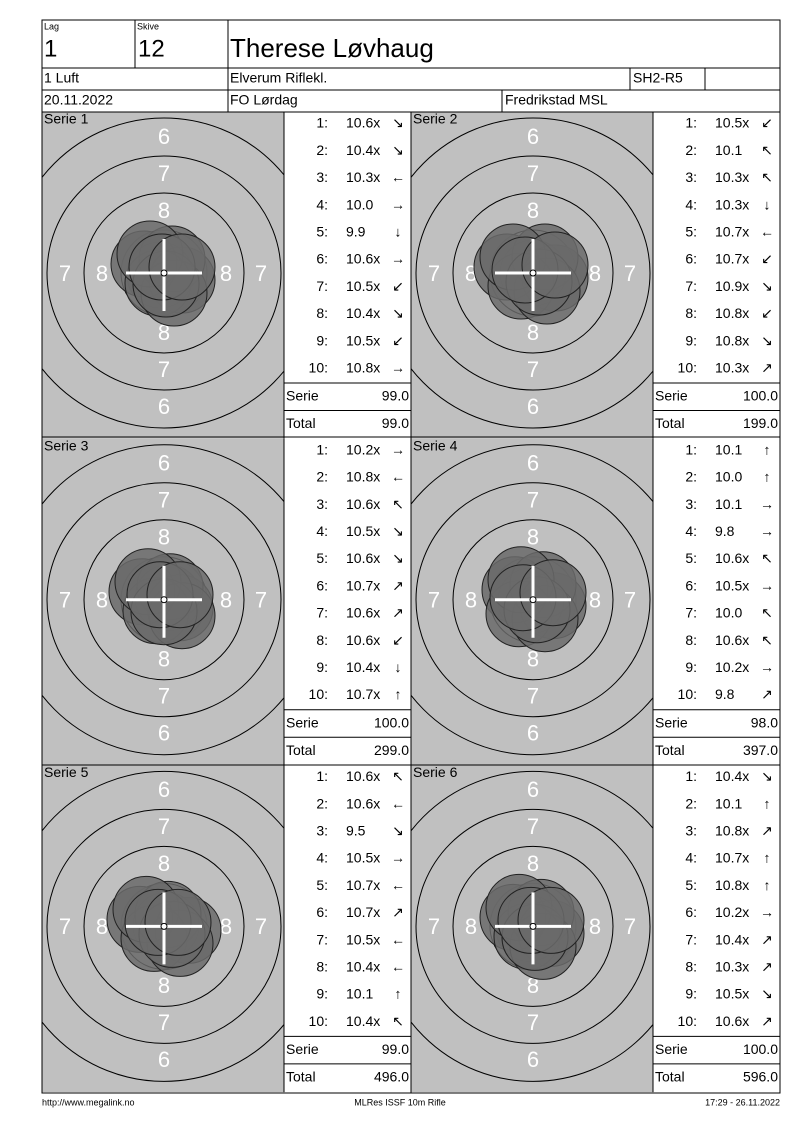 The image size is (800, 1130). I want to click on shot-score: 10.7x, so click(363, 912).